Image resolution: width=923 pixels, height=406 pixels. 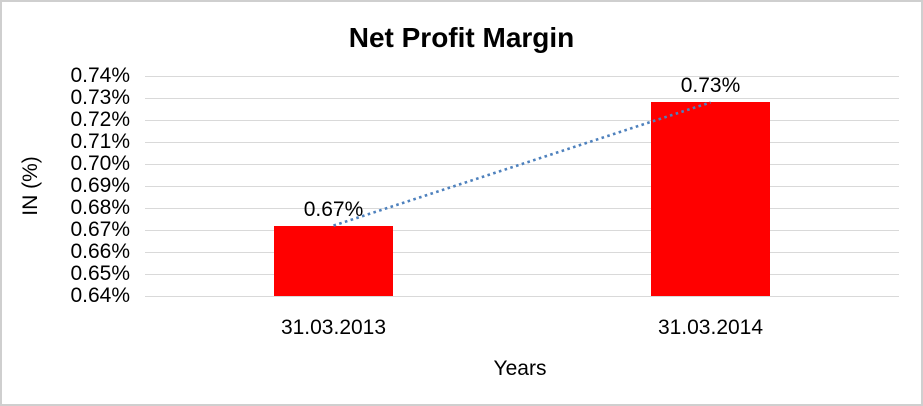 I want to click on y-tick-label: 0.69%, so click(x=100, y=185).